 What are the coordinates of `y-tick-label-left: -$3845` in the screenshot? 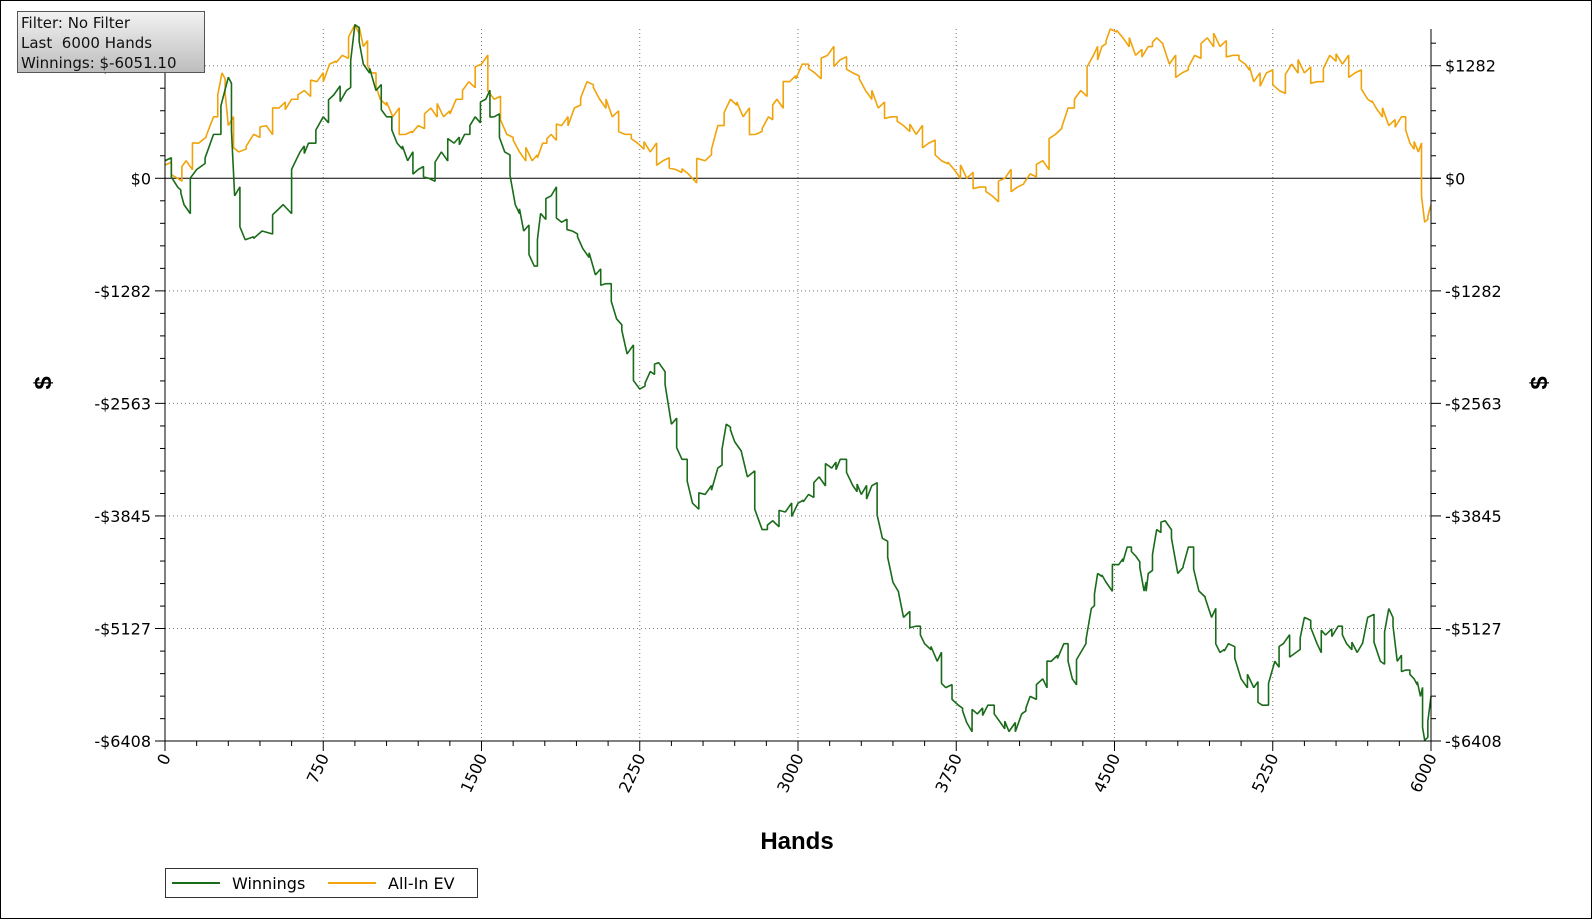 It's located at (122, 516).